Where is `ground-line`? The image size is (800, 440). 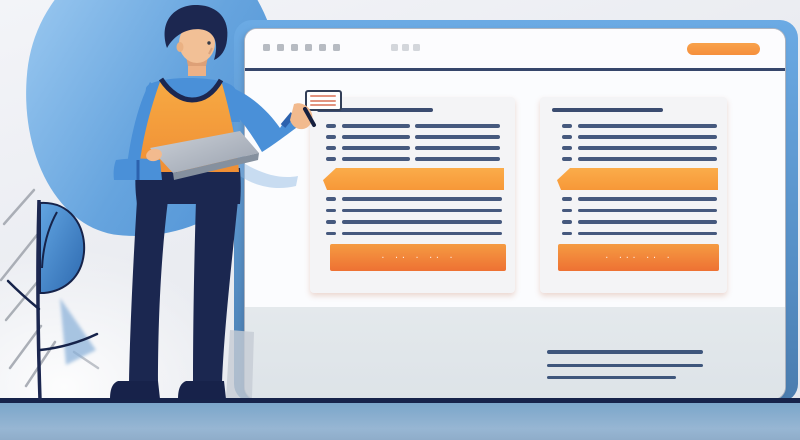
ground-line is located at coordinates (400, 400).